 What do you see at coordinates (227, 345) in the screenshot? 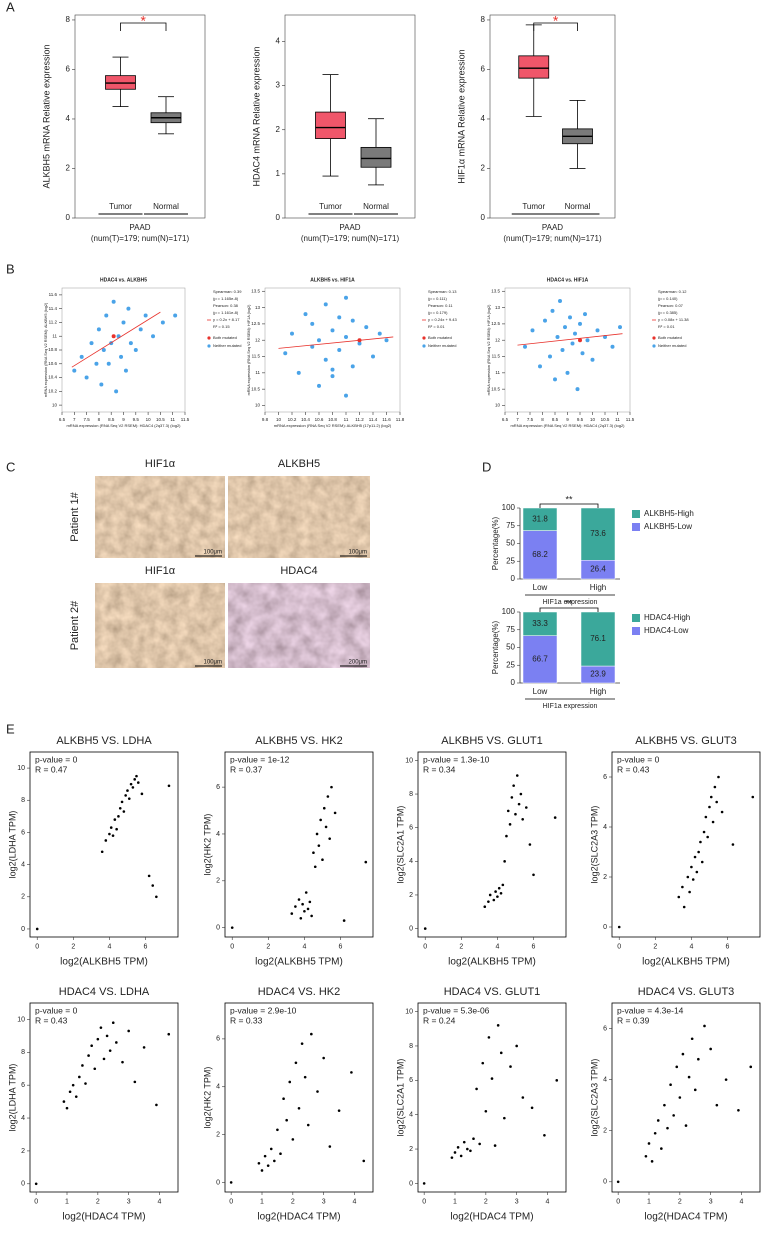
I see `legend-label: Neither mutated` at bounding box center [227, 345].